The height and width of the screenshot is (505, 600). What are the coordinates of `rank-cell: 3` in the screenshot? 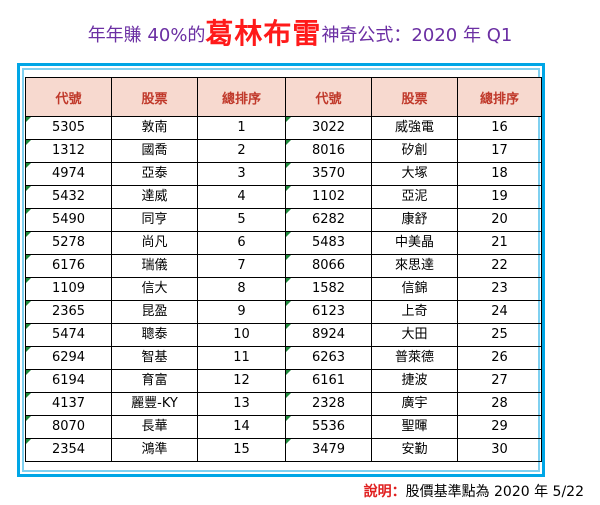 It's located at (241, 174).